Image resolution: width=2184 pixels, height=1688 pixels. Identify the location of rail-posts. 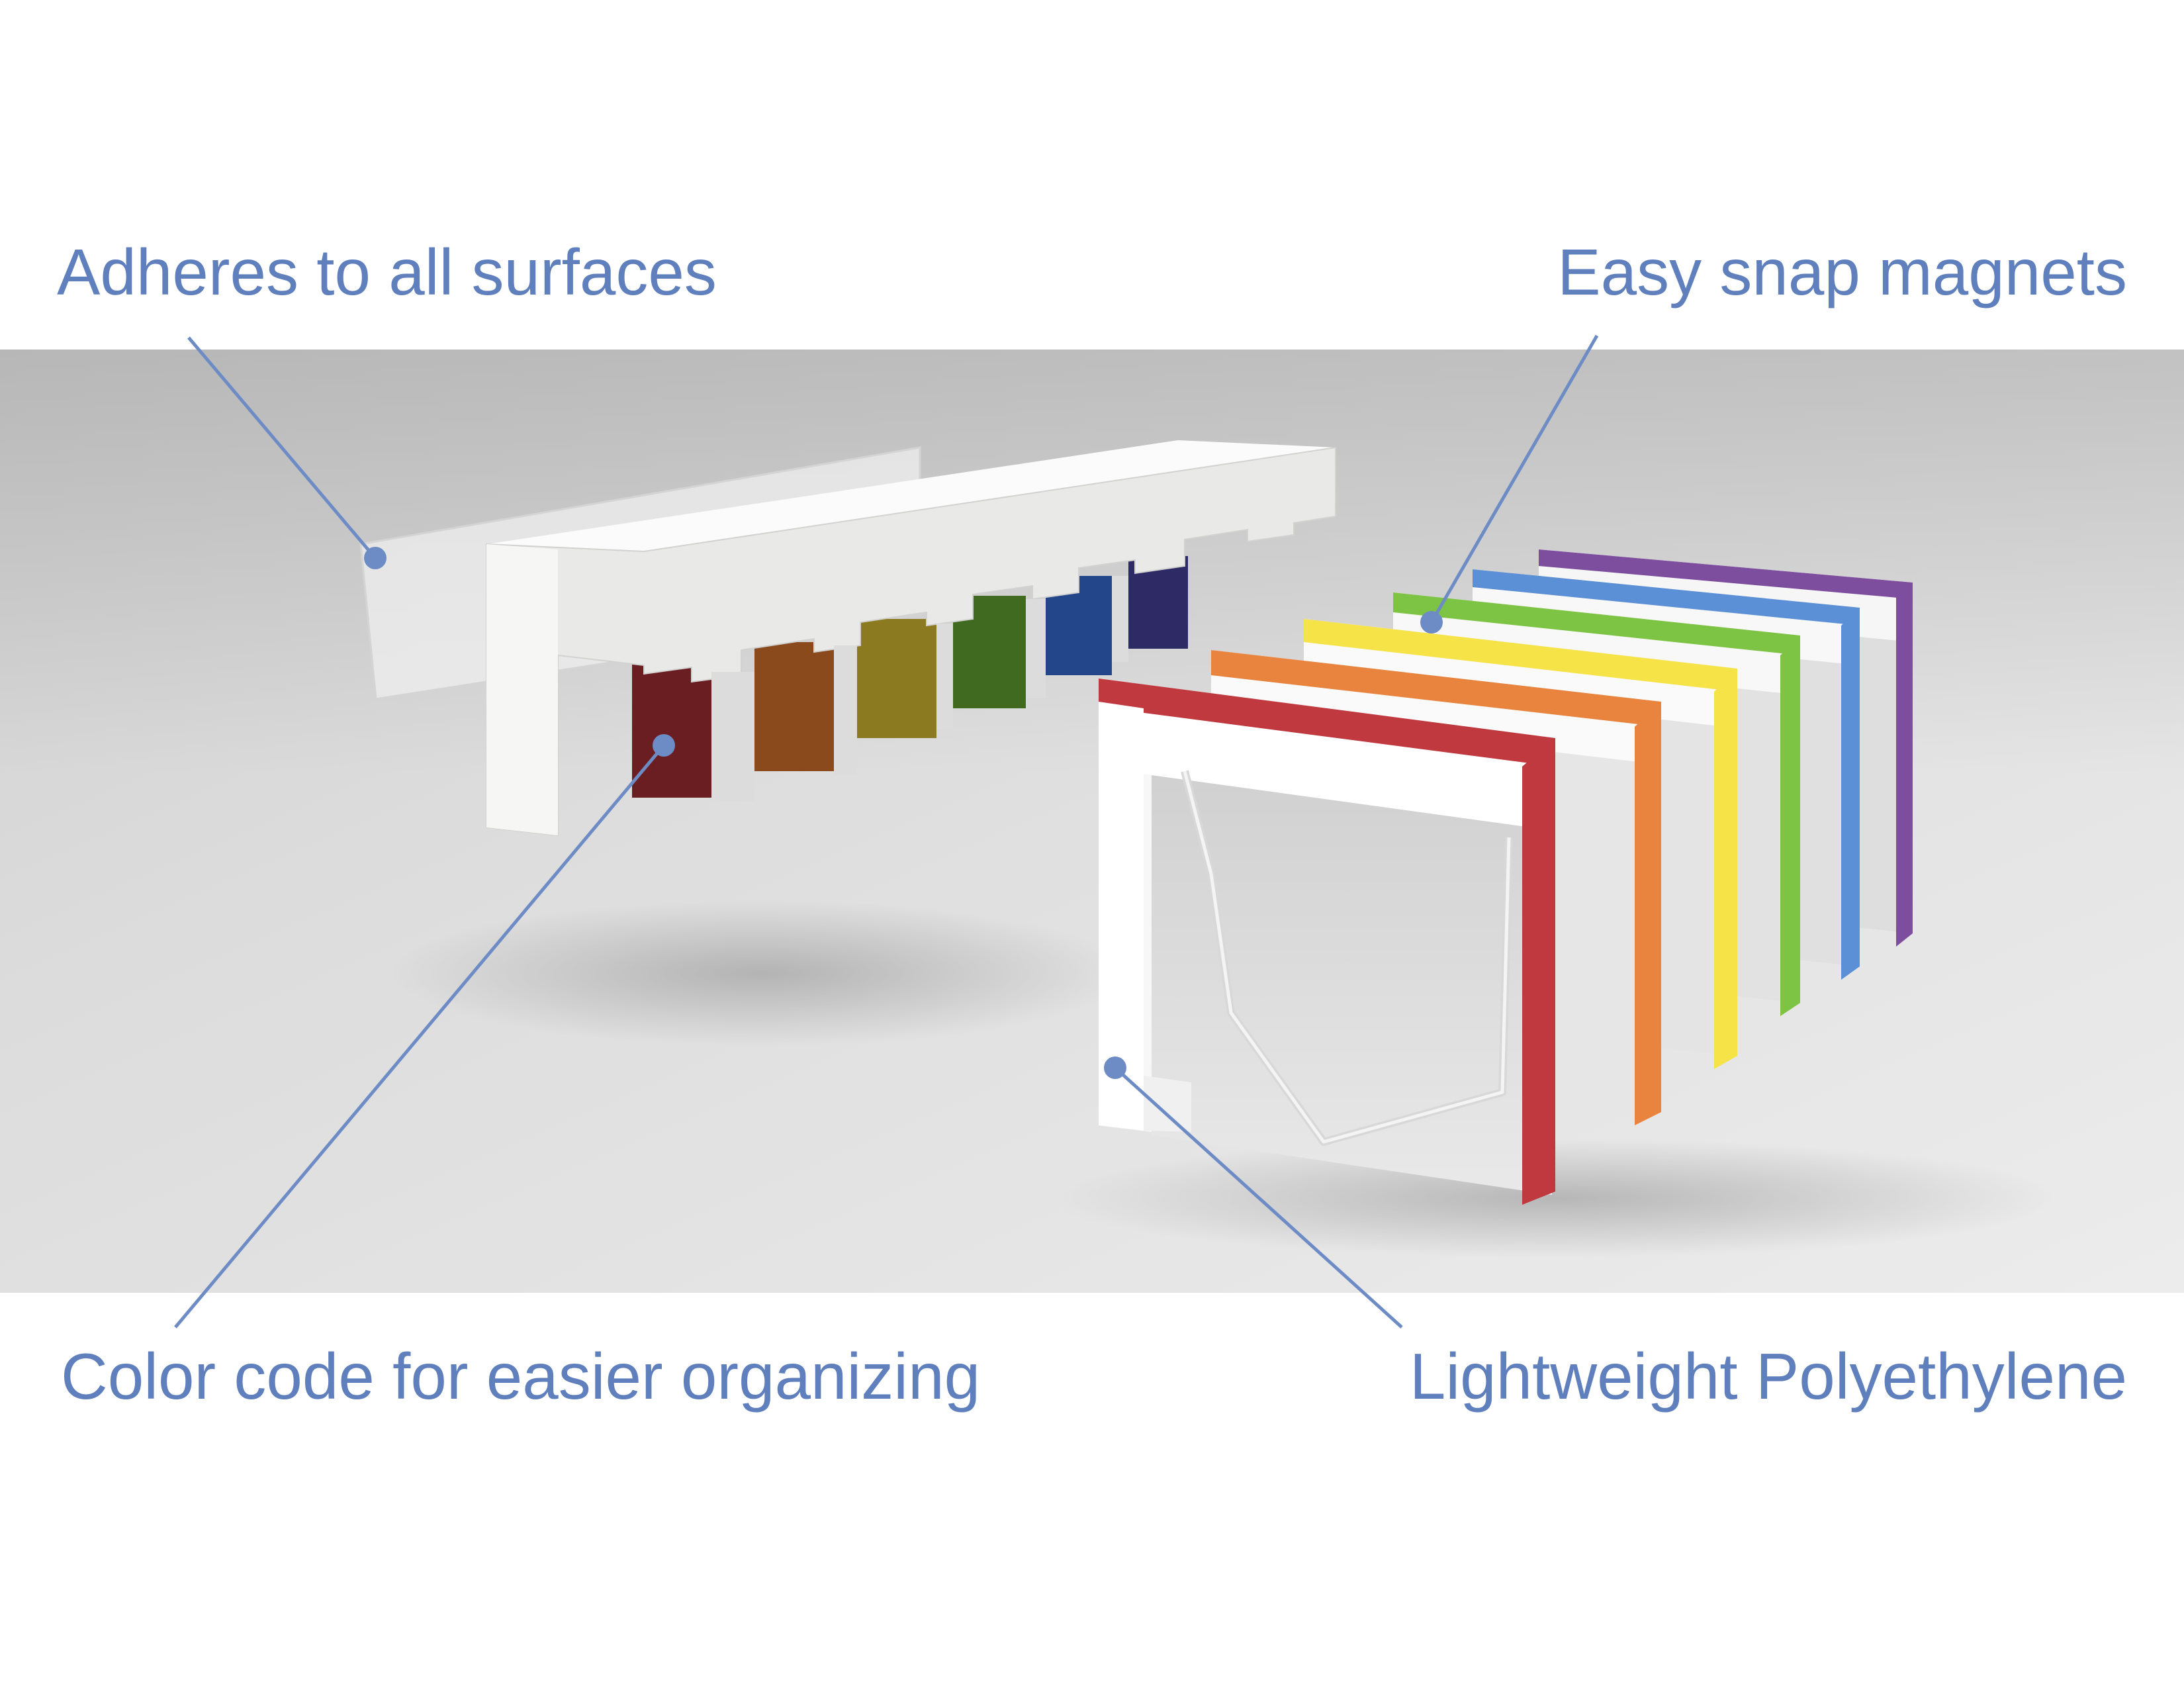
(920, 688).